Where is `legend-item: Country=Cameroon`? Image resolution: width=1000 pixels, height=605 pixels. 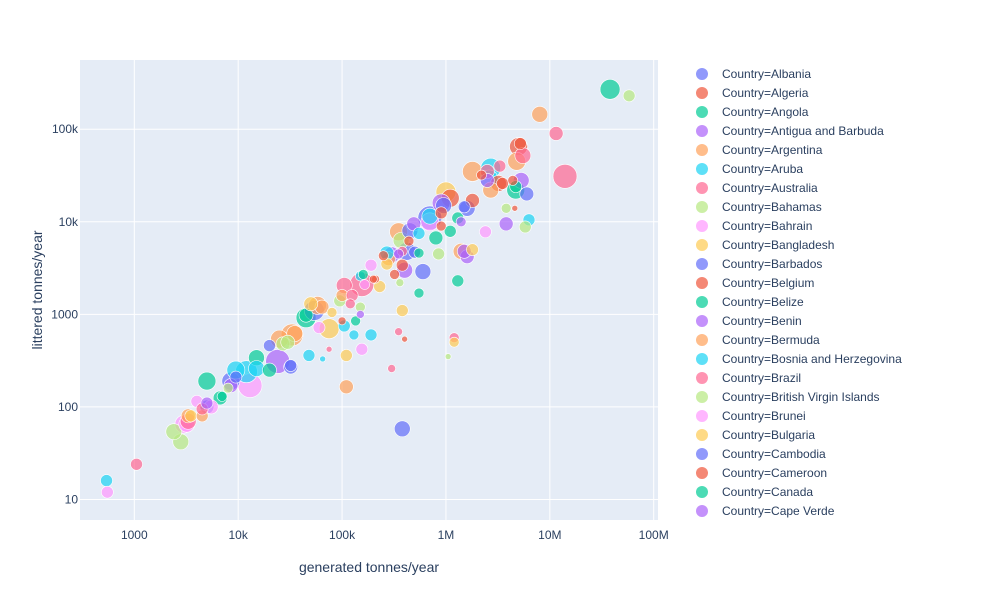
legend-item: Country=Cameroon is located at coordinates (761, 473).